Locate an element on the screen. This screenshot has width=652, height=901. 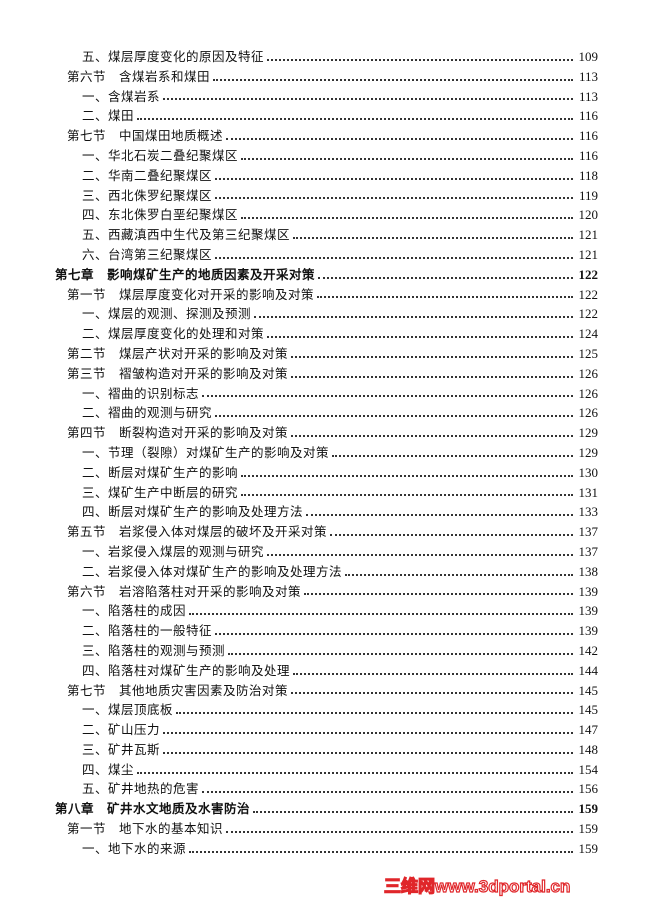
toc-entry-item: 一、煤层顶底板 145 is located at coordinates (326, 710).